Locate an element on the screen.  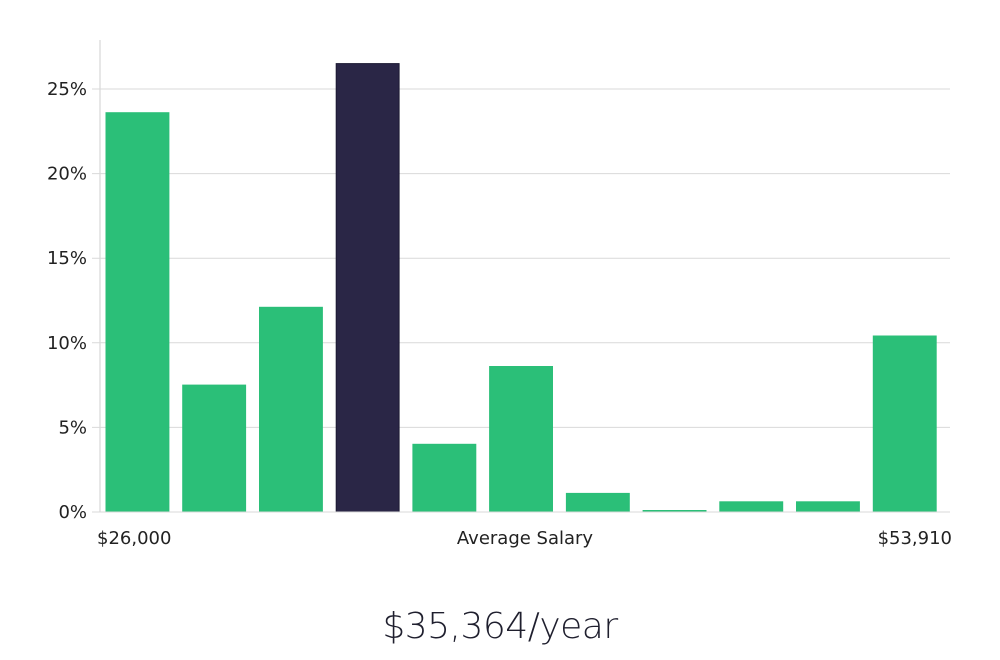
y-tick-label: 0% is located at coordinates (72, 512).